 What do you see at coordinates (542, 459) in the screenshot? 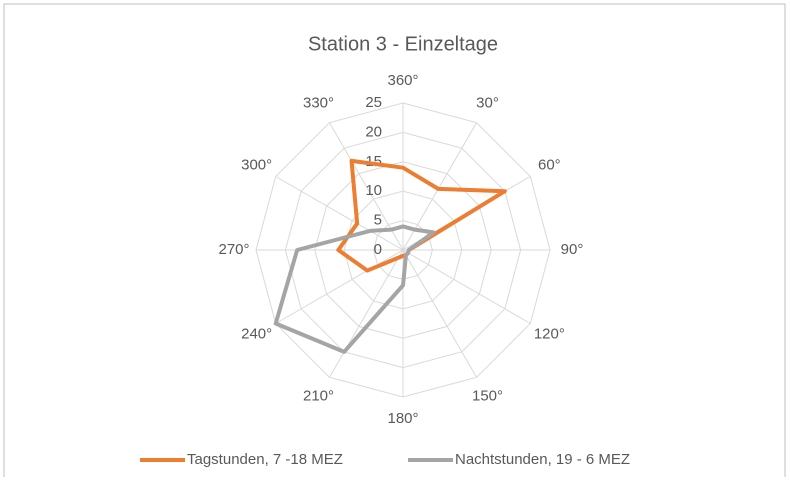
I see `legend-label: Nachtstunden, 19 - 6 MEZ` at bounding box center [542, 459].